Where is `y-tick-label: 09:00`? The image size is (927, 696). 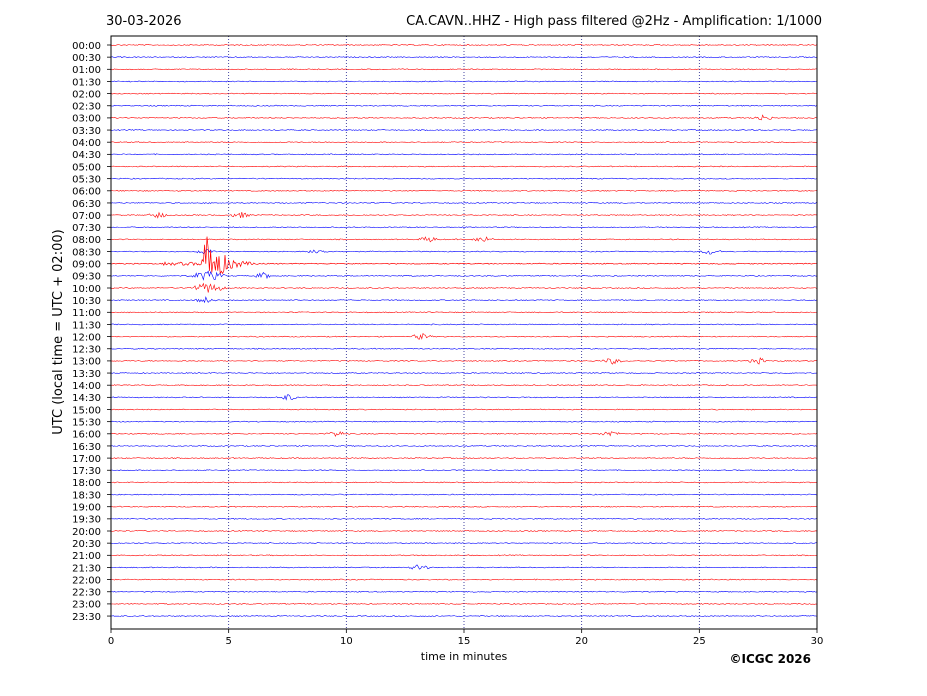 y-tick-label: 09:00 is located at coordinates (86, 265).